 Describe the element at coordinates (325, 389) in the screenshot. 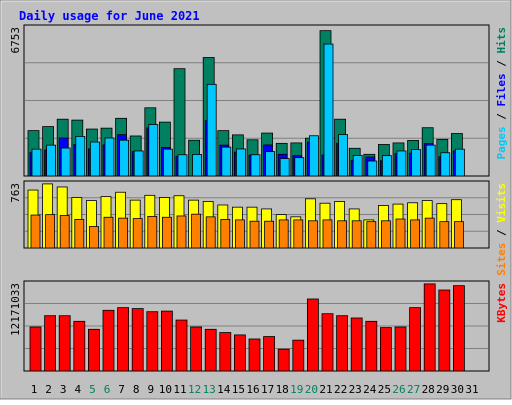

I see `x-tick-label-day-21: 21` at that location.